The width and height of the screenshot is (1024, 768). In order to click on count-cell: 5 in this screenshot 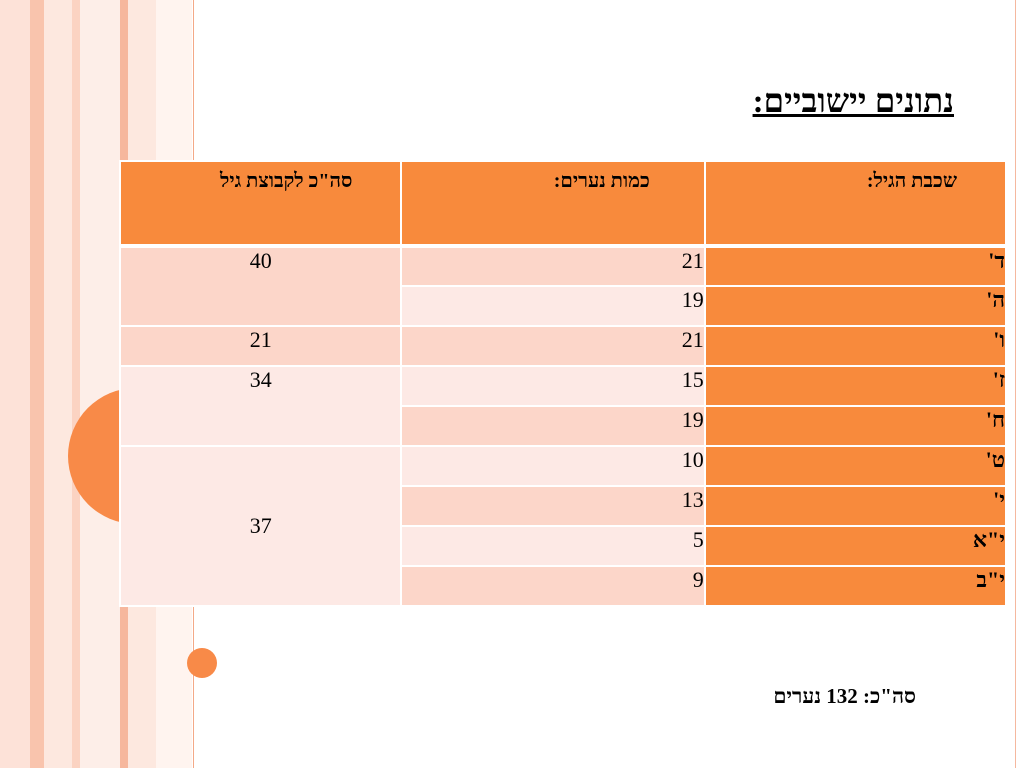, I will do `click(553, 546)`.